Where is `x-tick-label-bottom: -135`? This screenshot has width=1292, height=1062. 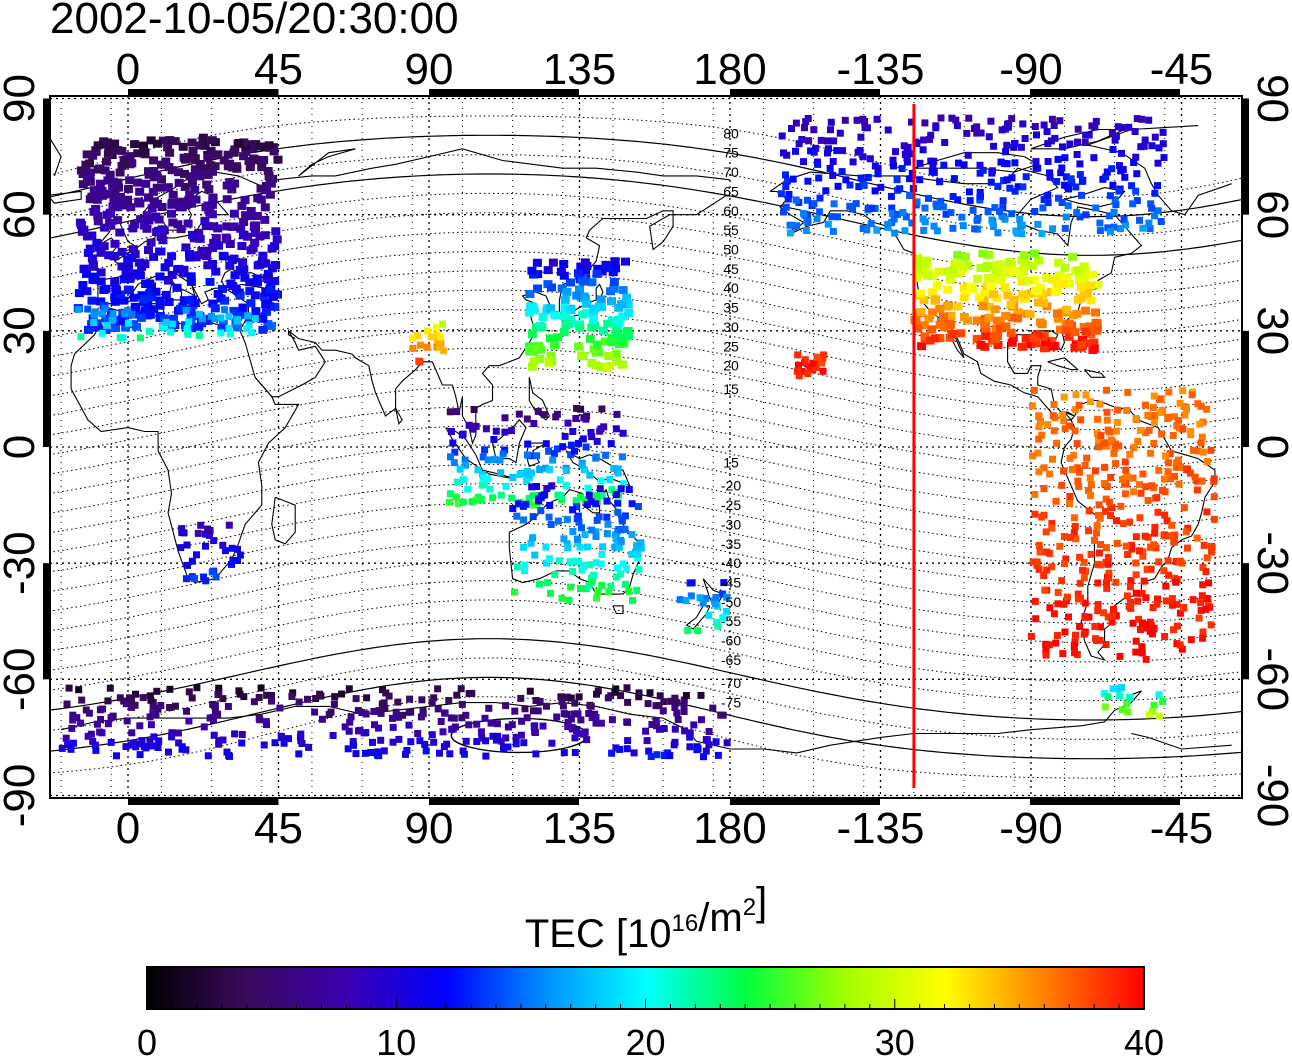
x-tick-label-bottom: -135 is located at coordinates (880, 828).